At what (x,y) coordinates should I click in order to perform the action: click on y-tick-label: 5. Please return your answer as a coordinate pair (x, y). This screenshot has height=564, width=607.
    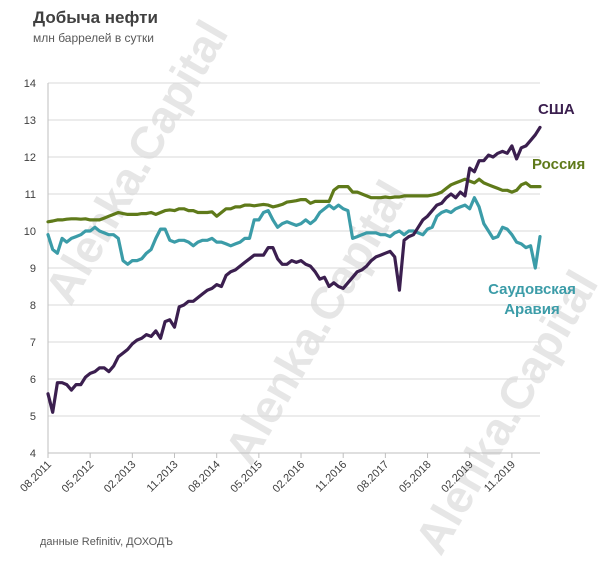
    Looking at the image, I should click on (33, 417).